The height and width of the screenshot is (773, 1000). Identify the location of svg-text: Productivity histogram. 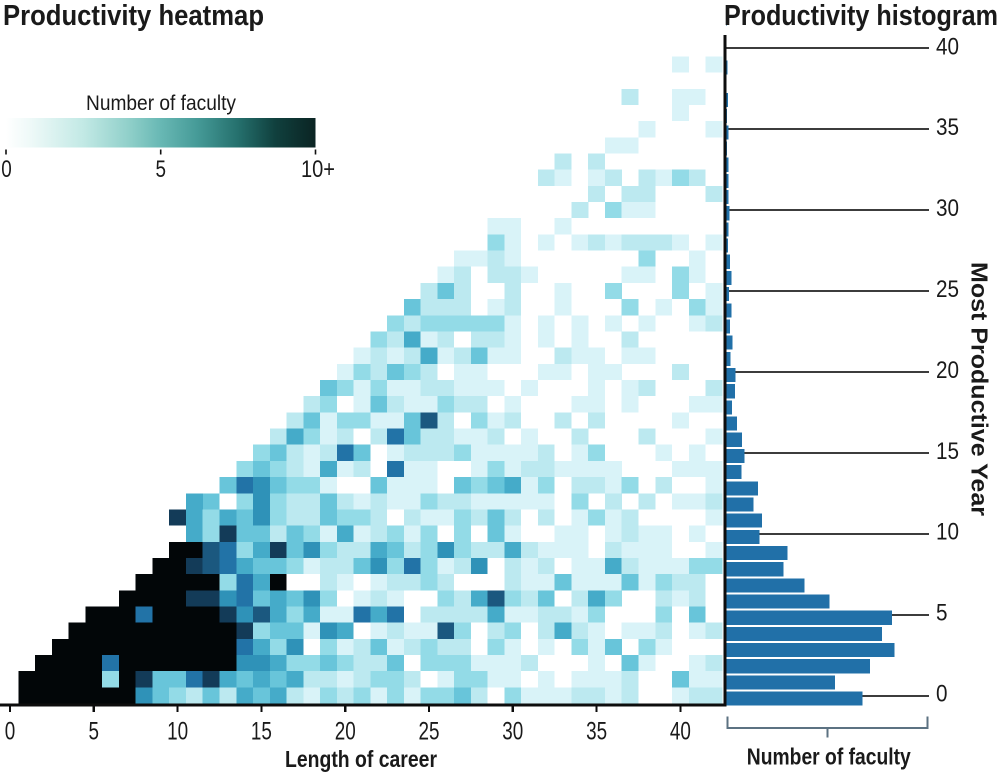
(861, 16).